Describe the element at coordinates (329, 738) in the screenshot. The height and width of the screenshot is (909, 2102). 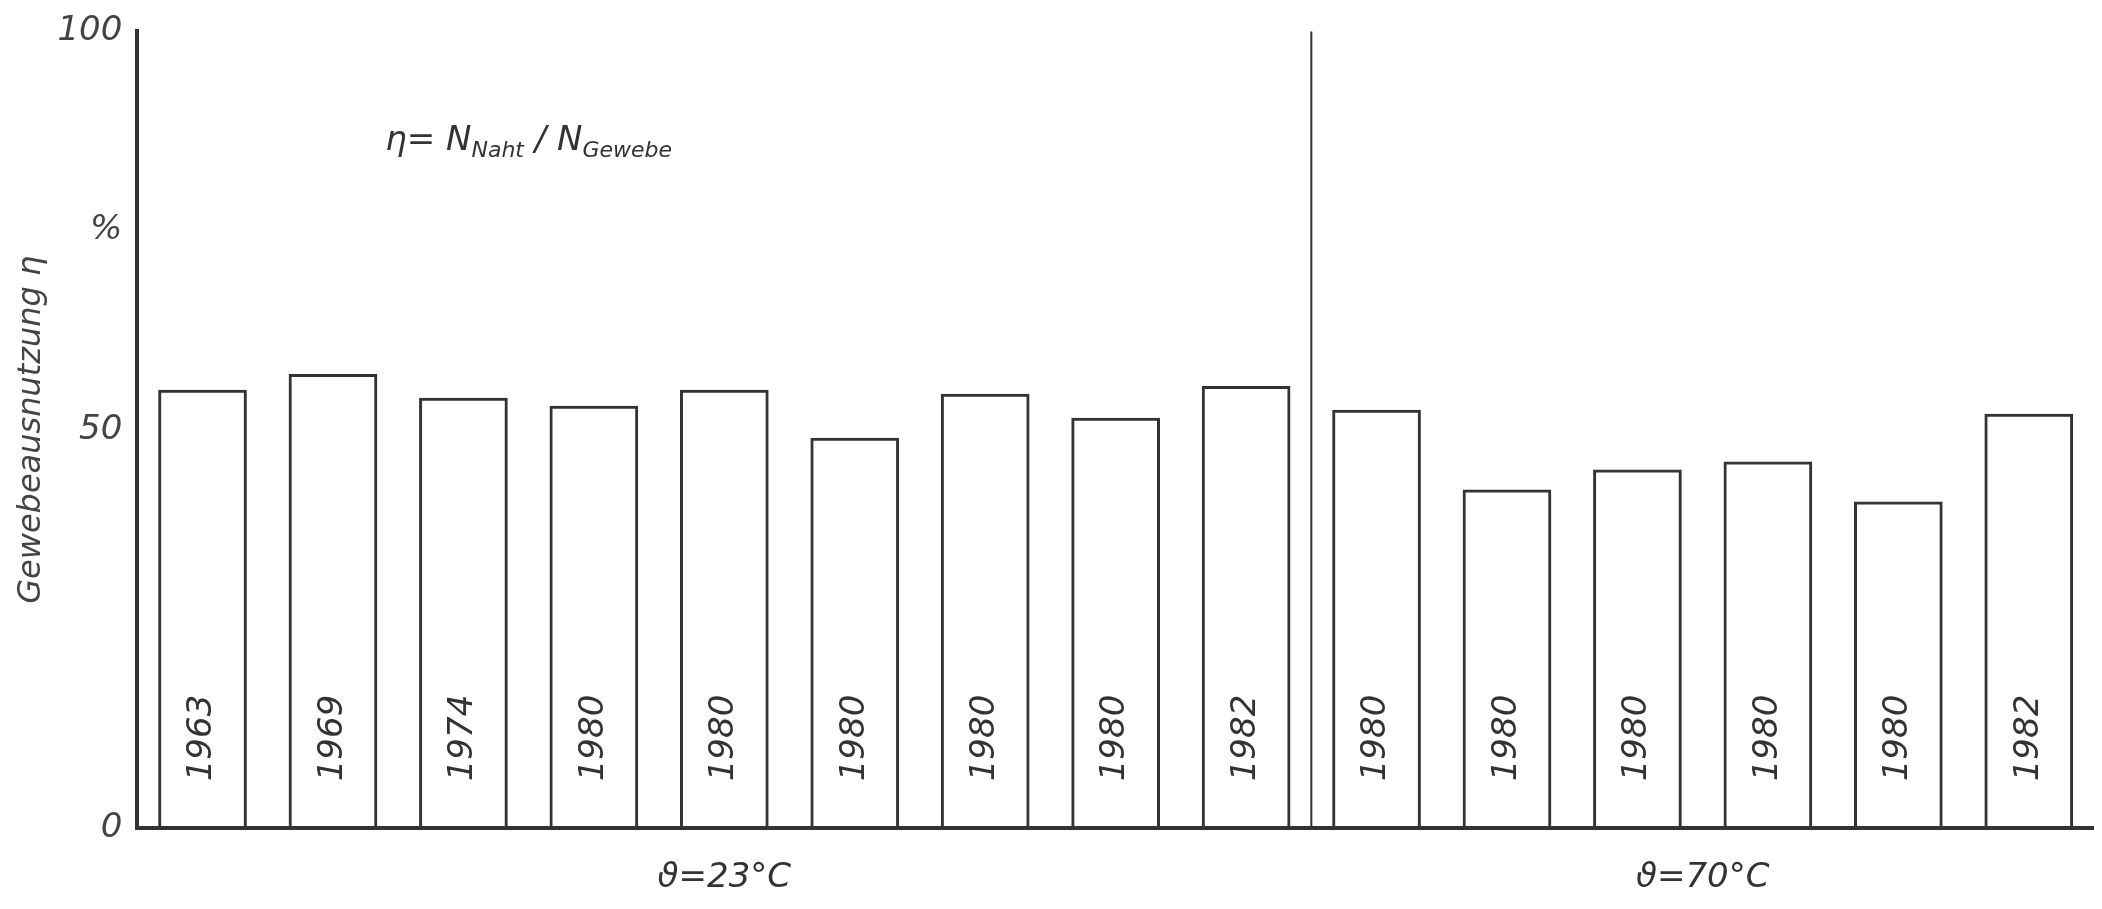
I see `x-tick-label: 1969` at that location.